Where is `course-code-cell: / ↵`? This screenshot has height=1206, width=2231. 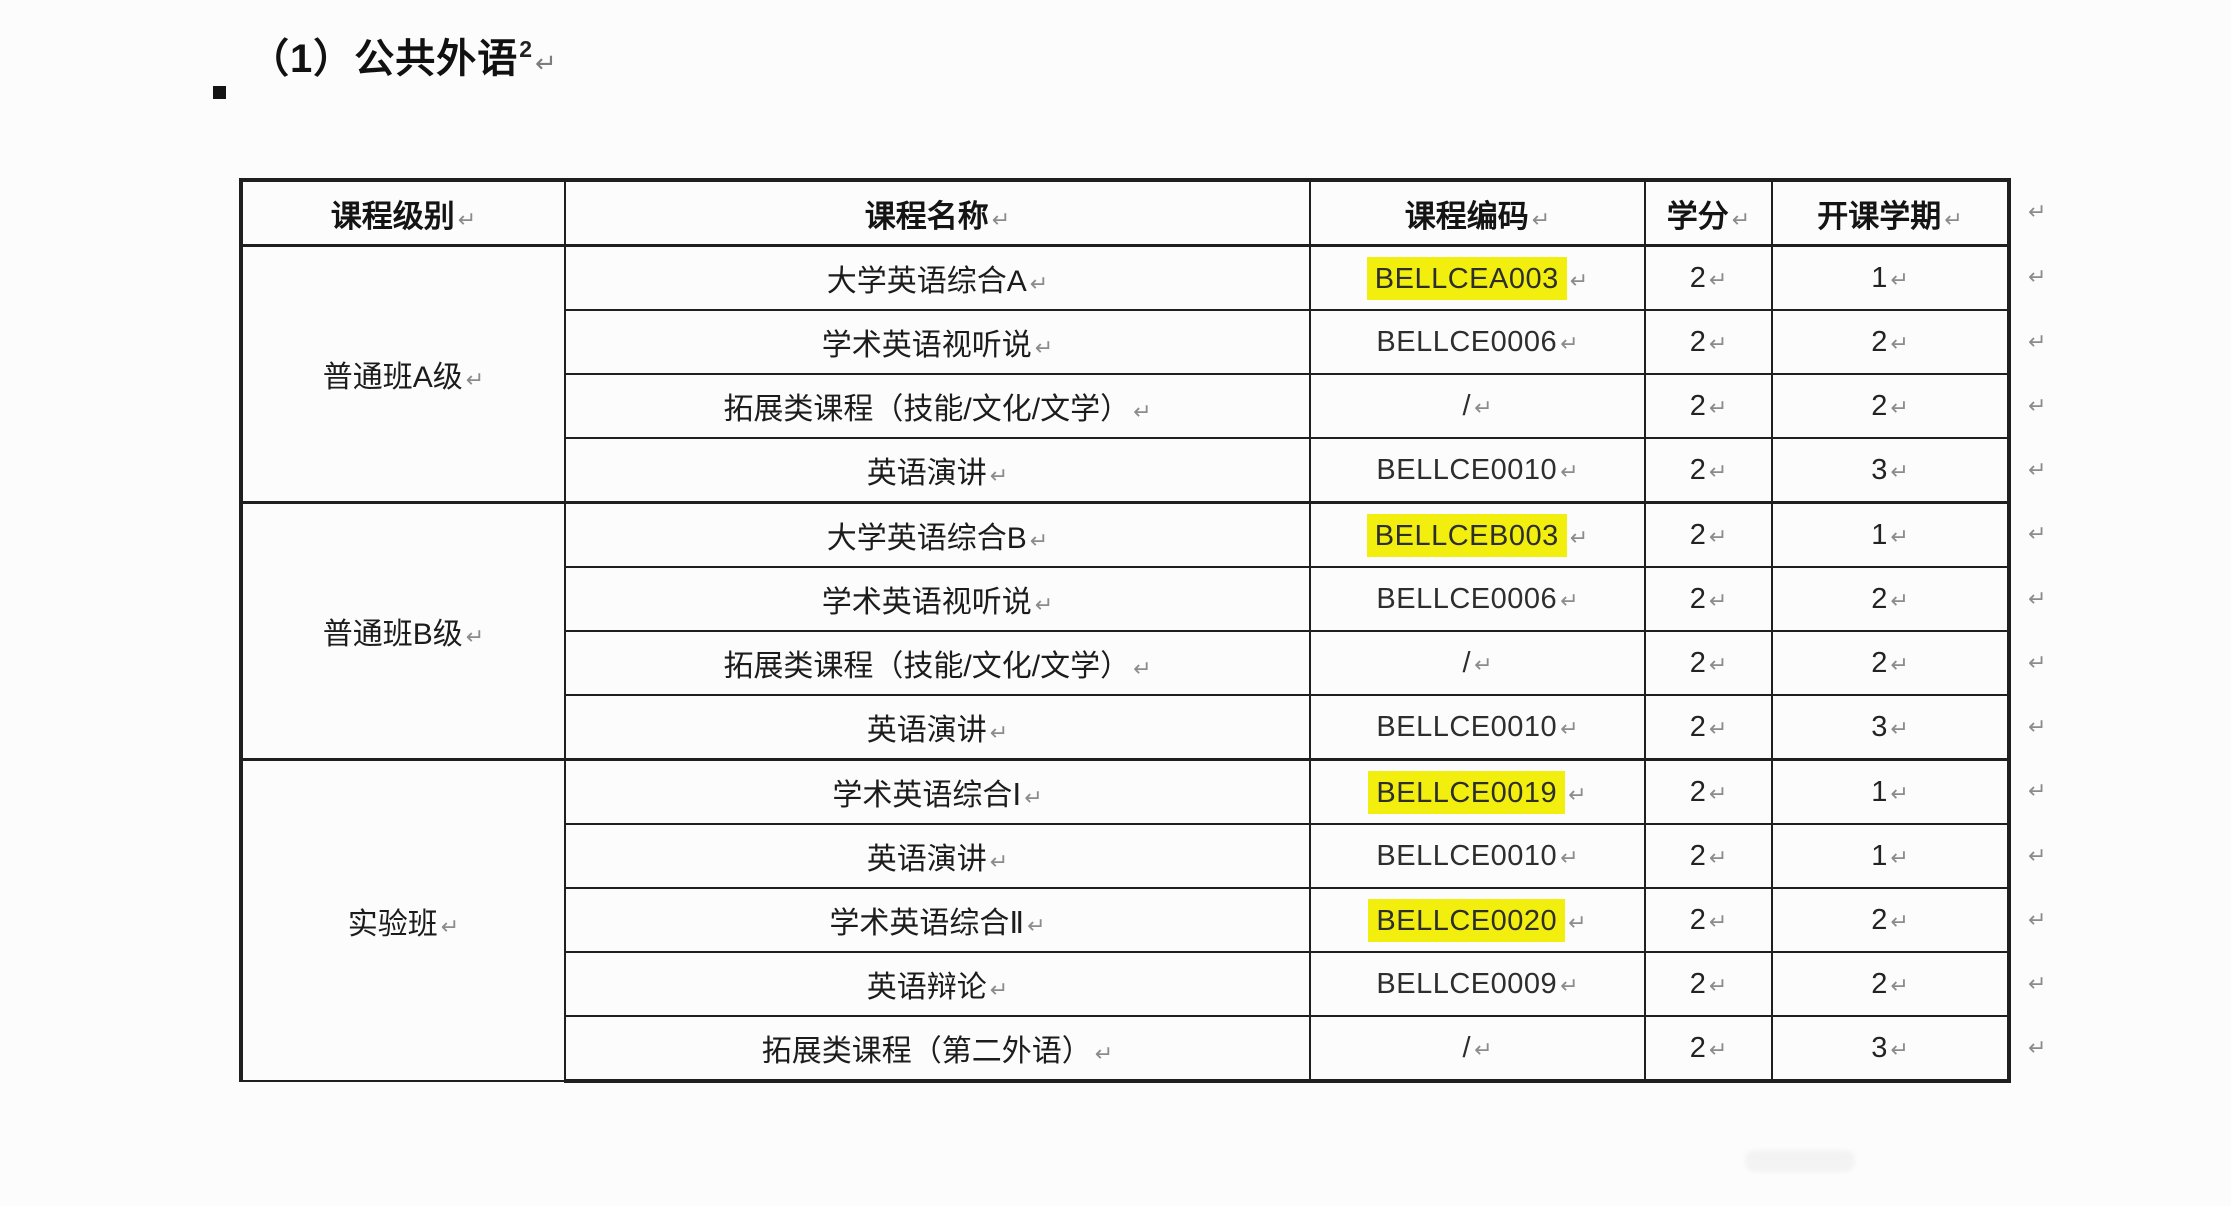
course-code-cell: / ↵ is located at coordinates (1477, 1049).